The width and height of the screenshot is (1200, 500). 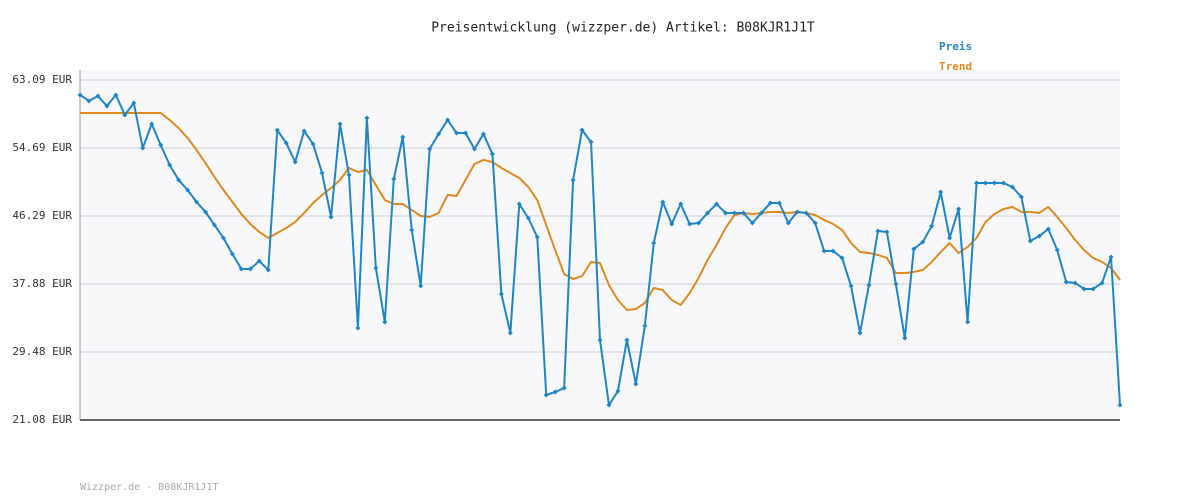 I want to click on y-tick-label: 46.29 EUR, so click(x=42, y=215).